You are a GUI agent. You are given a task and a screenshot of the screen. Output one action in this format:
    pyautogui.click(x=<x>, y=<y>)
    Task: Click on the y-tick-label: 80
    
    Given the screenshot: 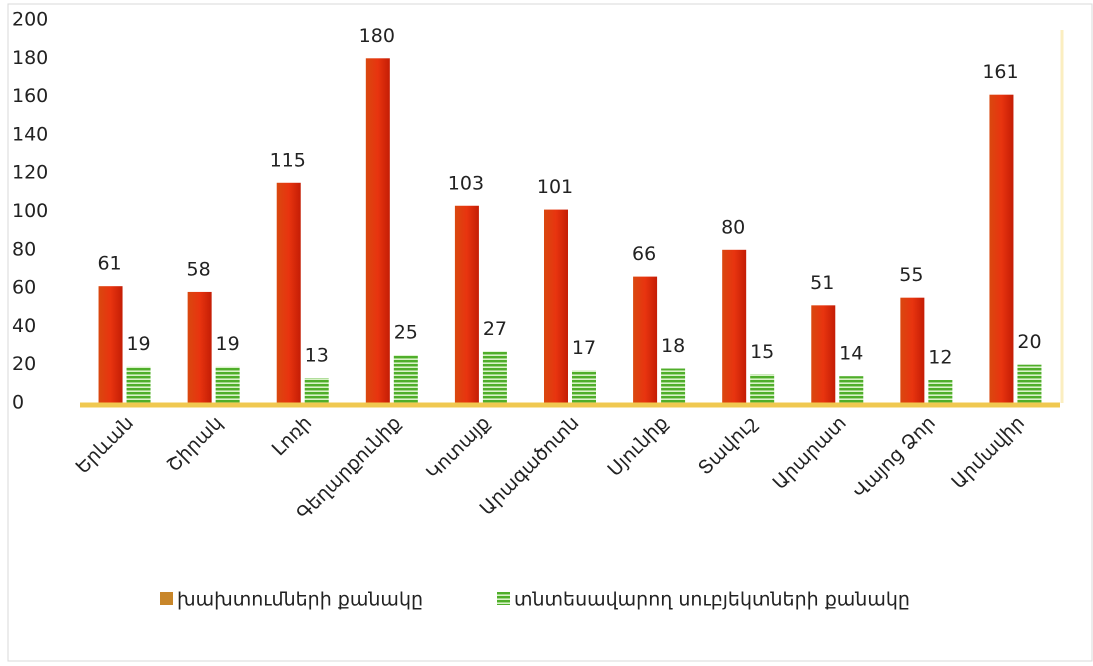 What is the action you would take?
    pyautogui.click(x=24, y=249)
    